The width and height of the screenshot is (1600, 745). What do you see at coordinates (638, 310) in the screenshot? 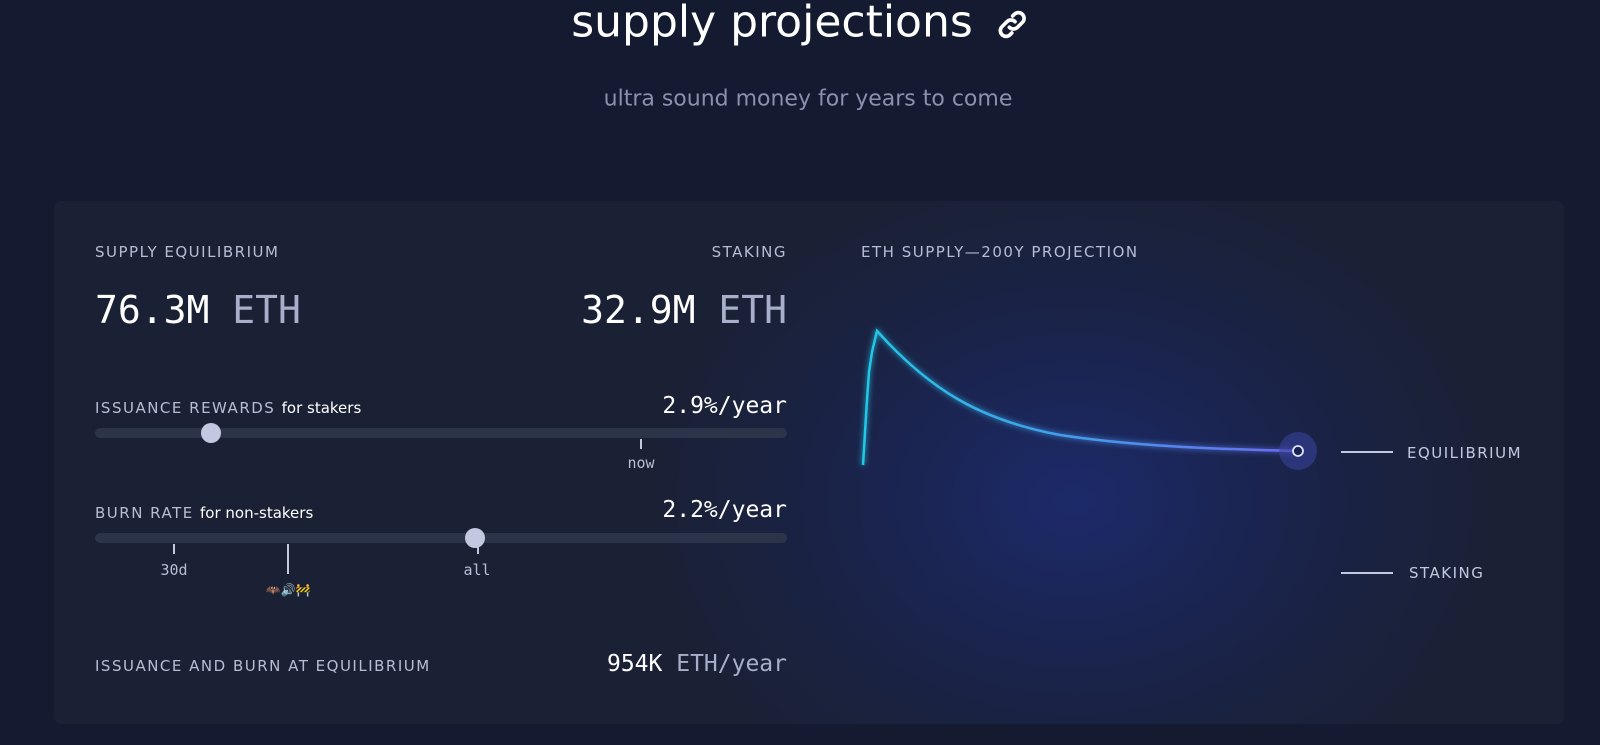
I see `stat-value: 32.9M` at bounding box center [638, 310].